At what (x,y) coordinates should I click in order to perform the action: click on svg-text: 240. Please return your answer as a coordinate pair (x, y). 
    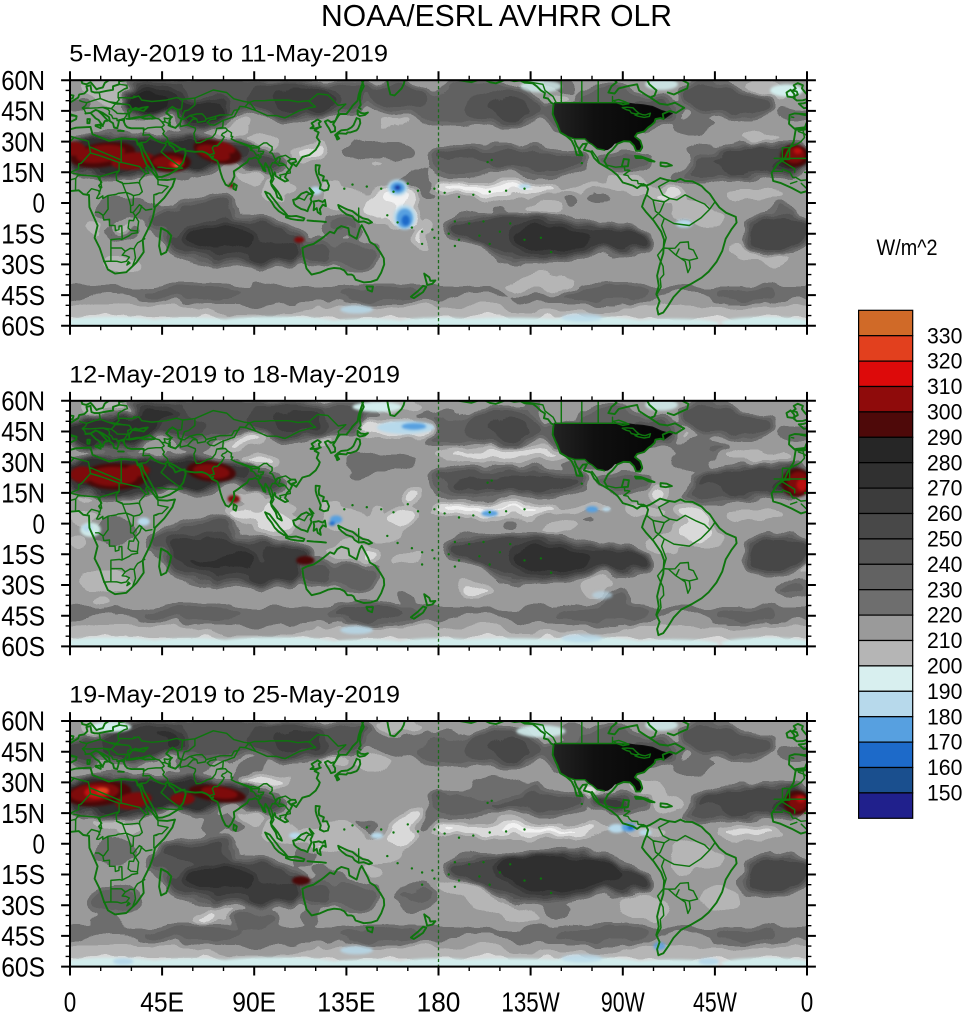
    Looking at the image, I should click on (944, 564).